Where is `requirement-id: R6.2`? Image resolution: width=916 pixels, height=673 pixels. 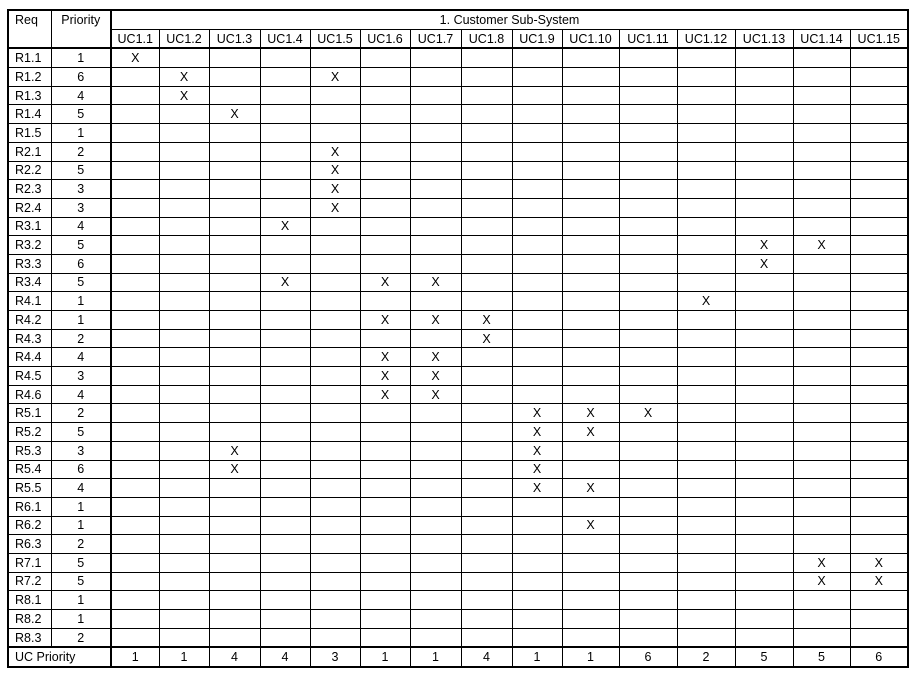 requirement-id: R6.2 is located at coordinates (29, 525).